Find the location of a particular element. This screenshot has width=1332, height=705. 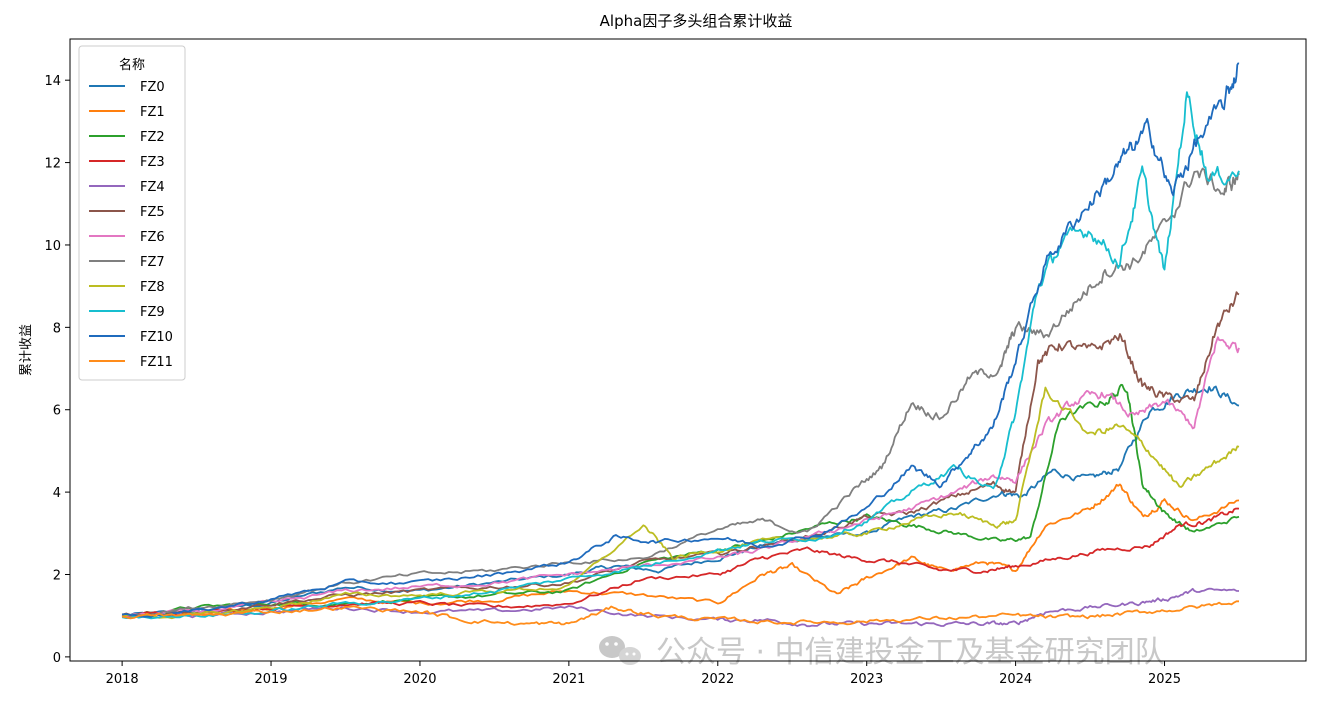

series-line-fz4 is located at coordinates (681, 607).